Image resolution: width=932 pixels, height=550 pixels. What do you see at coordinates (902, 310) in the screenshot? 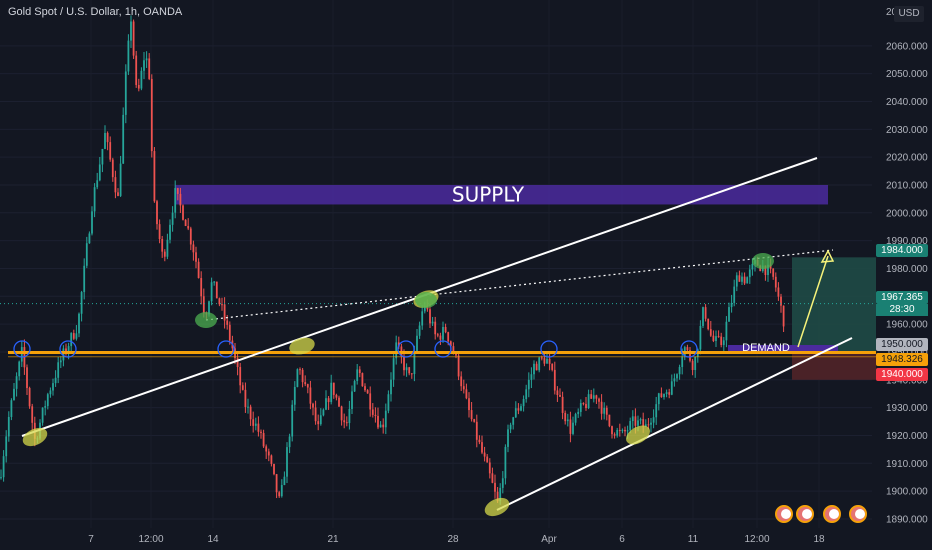
I see `bar-countdown-label: 28:30` at bounding box center [902, 310].